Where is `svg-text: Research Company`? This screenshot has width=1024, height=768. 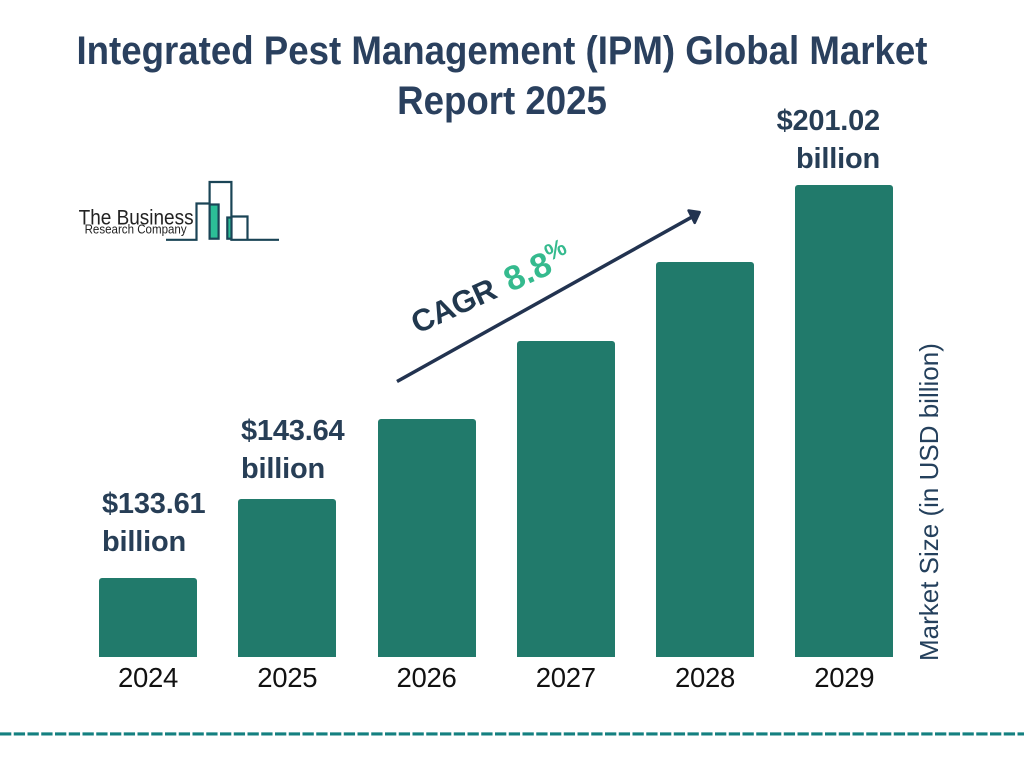
svg-text: Research Company is located at coordinates (136, 230).